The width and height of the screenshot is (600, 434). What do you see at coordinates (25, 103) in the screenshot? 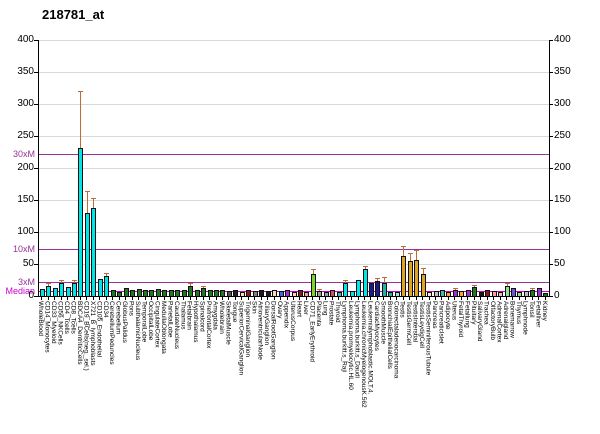
I see `y-axis-label-left: 300` at bounding box center [25, 103].